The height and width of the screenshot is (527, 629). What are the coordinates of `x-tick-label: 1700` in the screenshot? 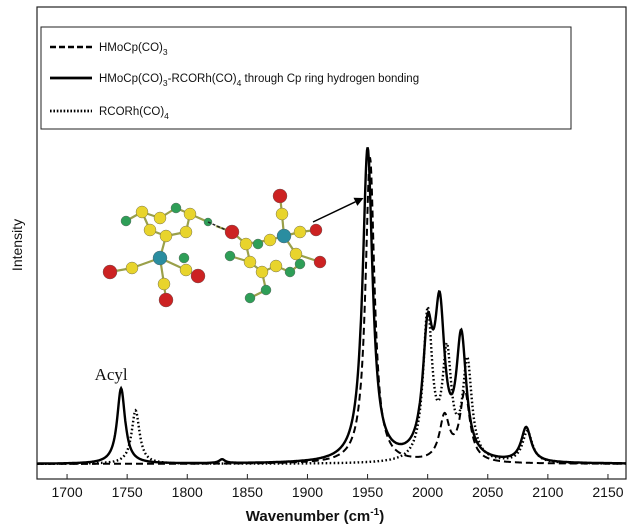 It's located at (66, 492).